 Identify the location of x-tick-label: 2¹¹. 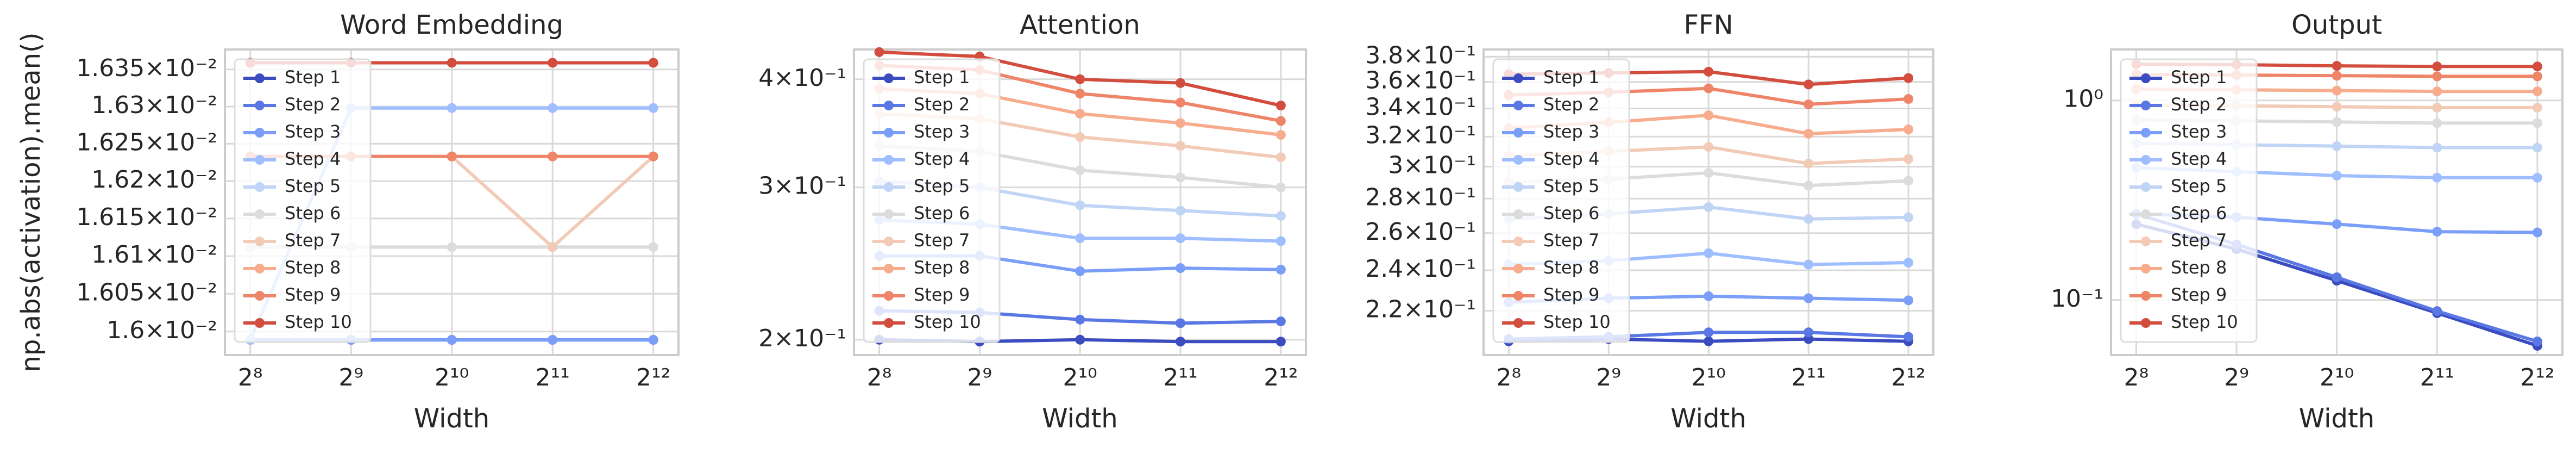
(553, 377).